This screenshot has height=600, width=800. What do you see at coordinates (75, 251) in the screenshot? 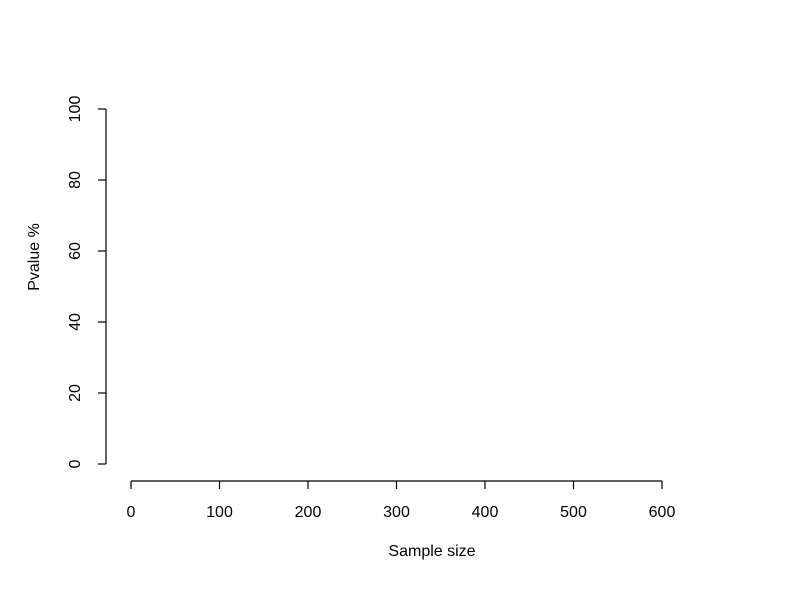
I see `y-tick-label: 60` at bounding box center [75, 251].